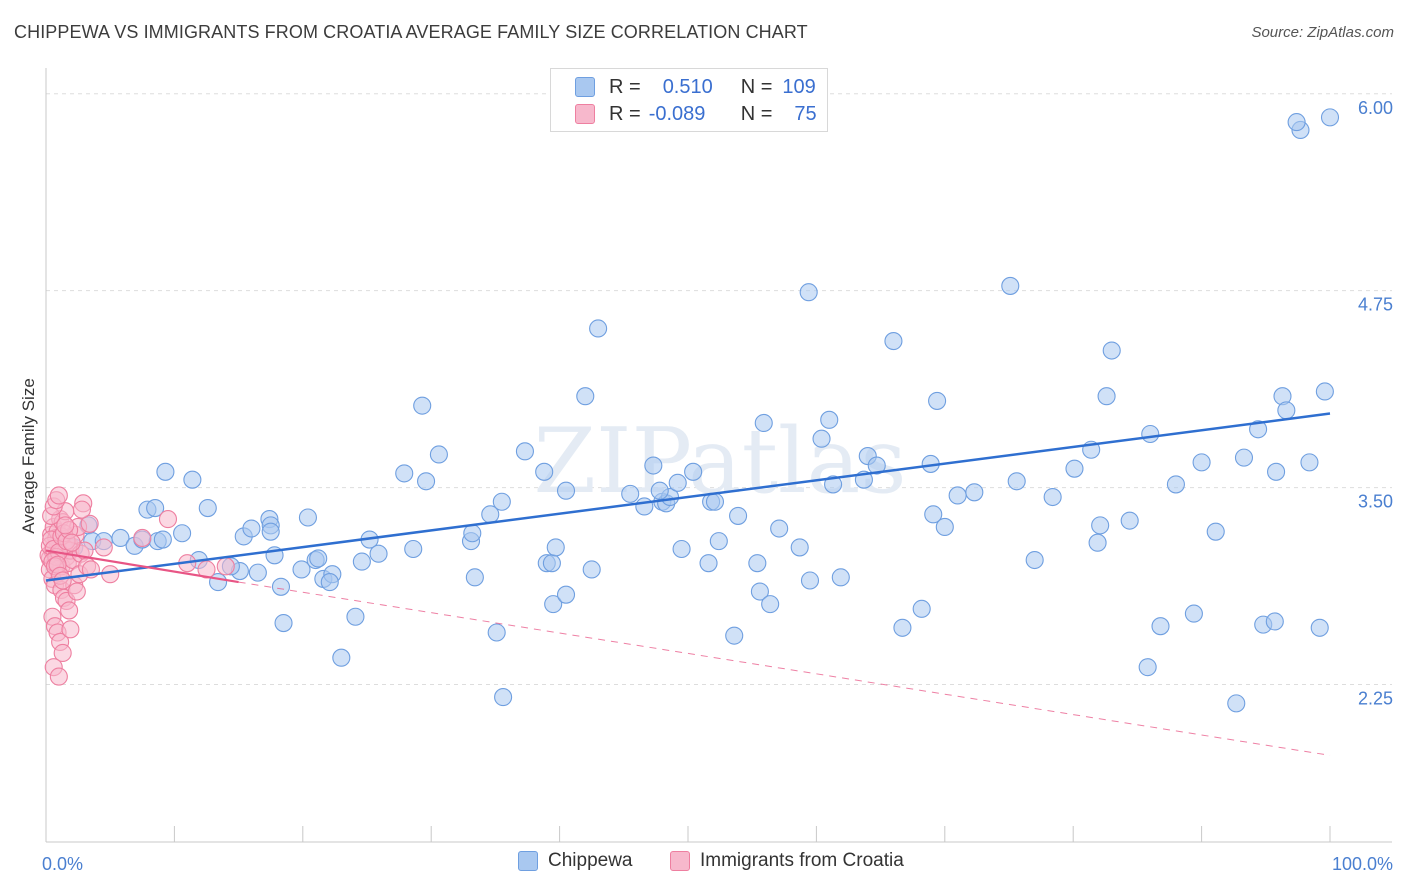 The height and width of the screenshot is (892, 1406). Describe the element at coordinates (689, 100) in the screenshot. I see `correlation-legend: R = 0.510 N = 109 R = -0.089 N = 75` at that location.